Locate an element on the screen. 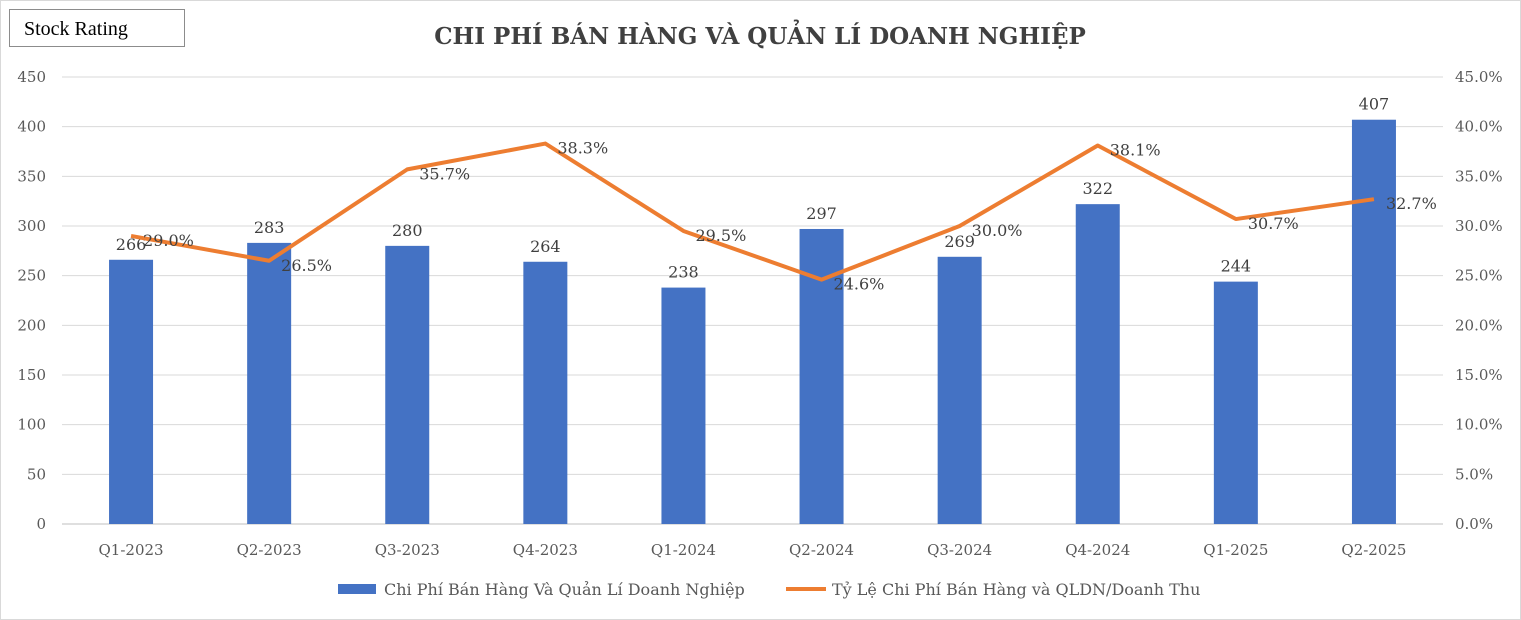 The image size is (1521, 620). chart-title: CHI PHÍ BÁN HÀNG VÀ QUẢN LÍ DOANH NGHIỆP is located at coordinates (760, 35).